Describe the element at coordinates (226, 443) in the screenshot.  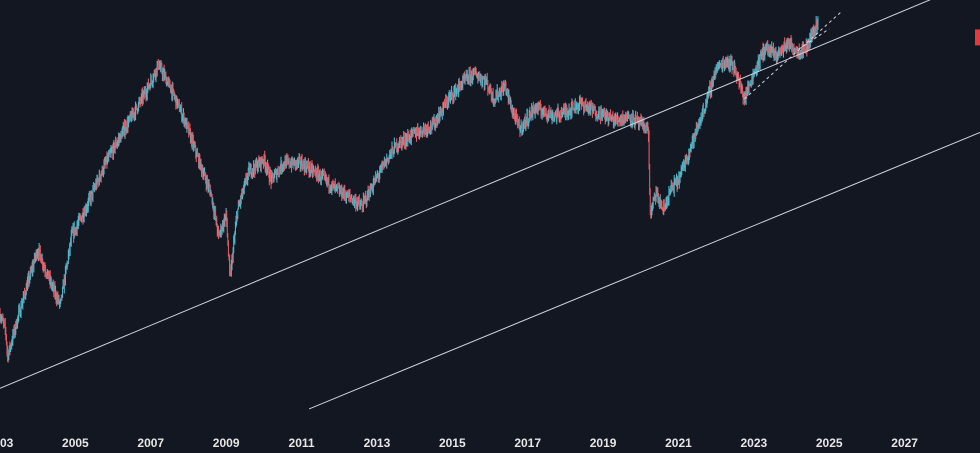
I see `x-tick-label-2009: 2009` at that location.